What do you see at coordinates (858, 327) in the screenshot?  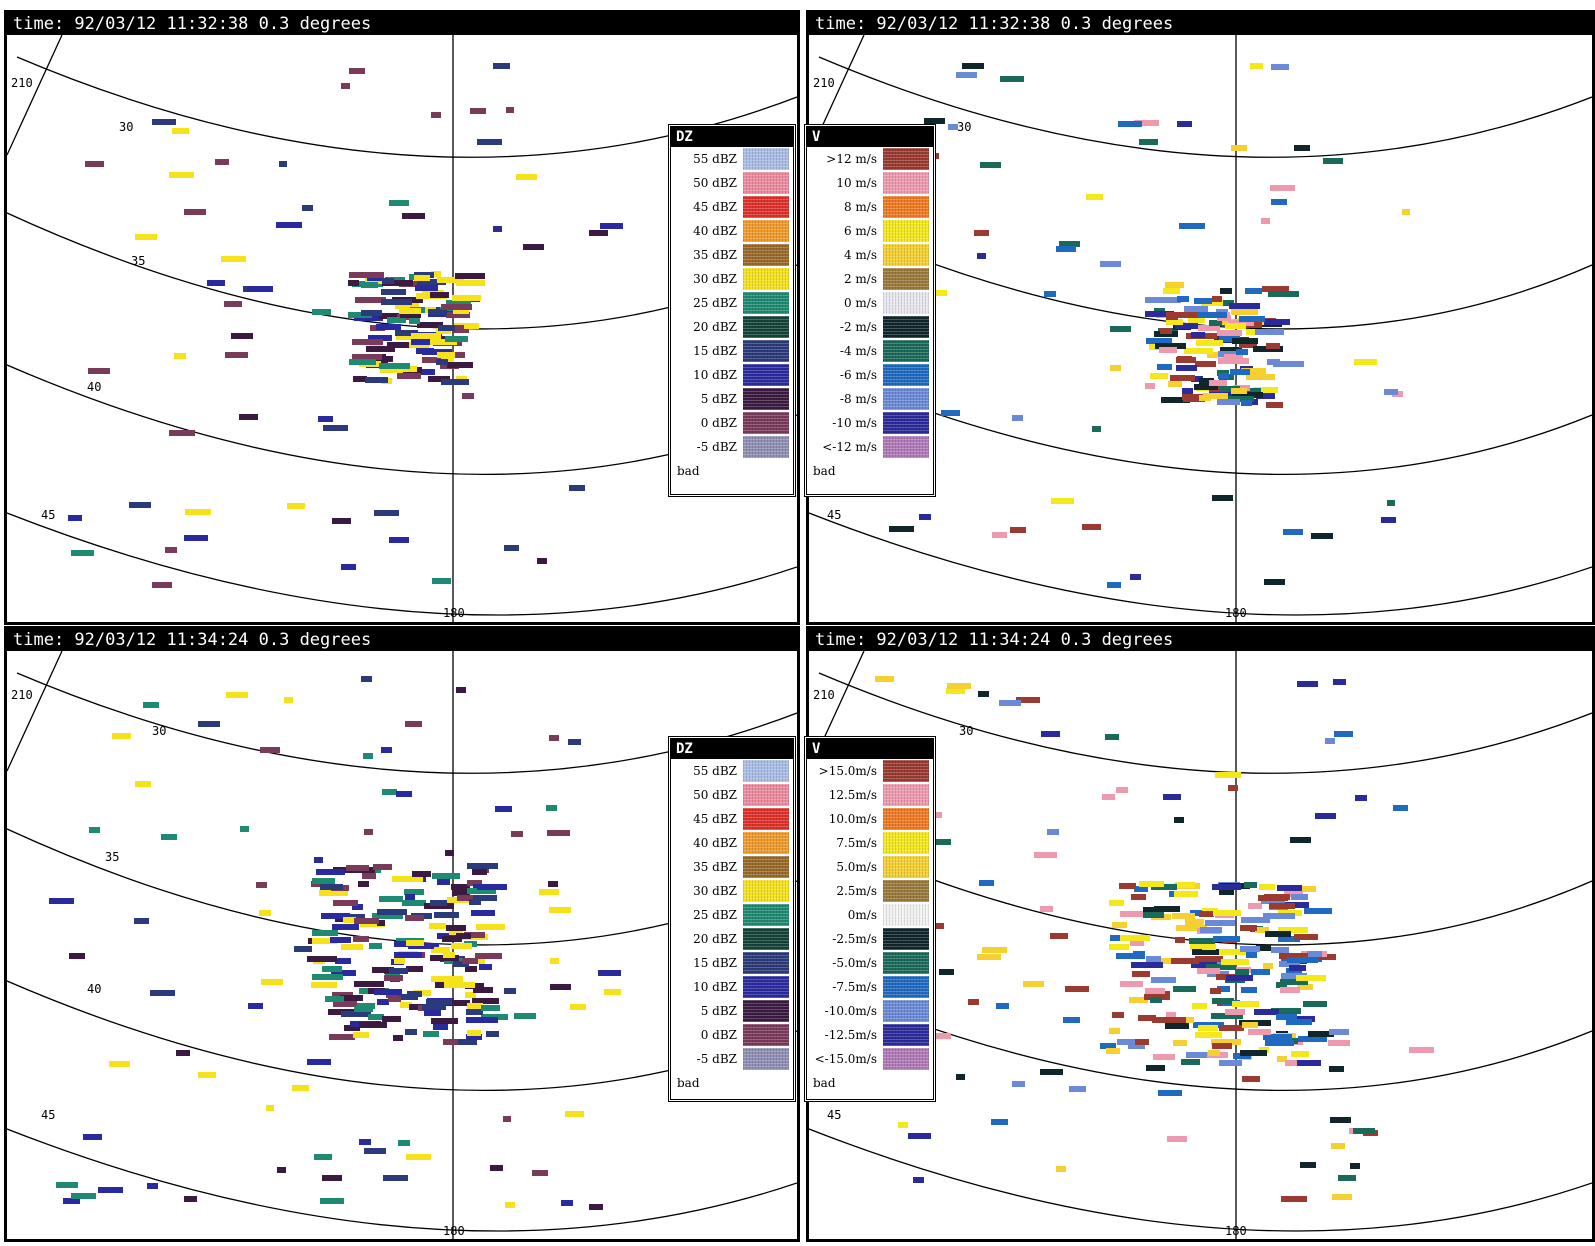 I see `legend-label: -2 m/s` at bounding box center [858, 327].